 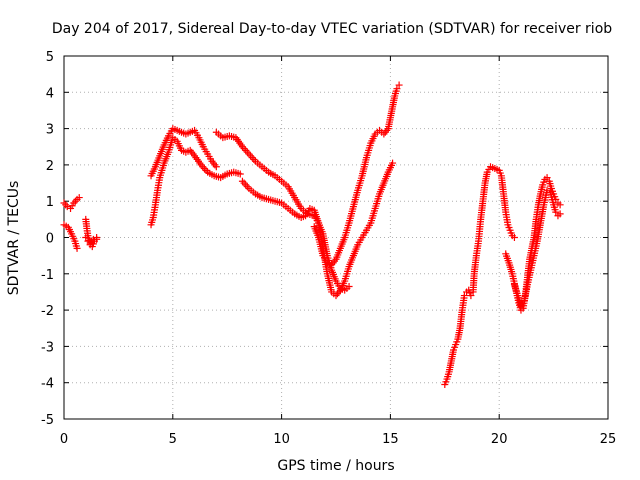 I want to click on y-tick-label: -1, so click(x=47, y=275).